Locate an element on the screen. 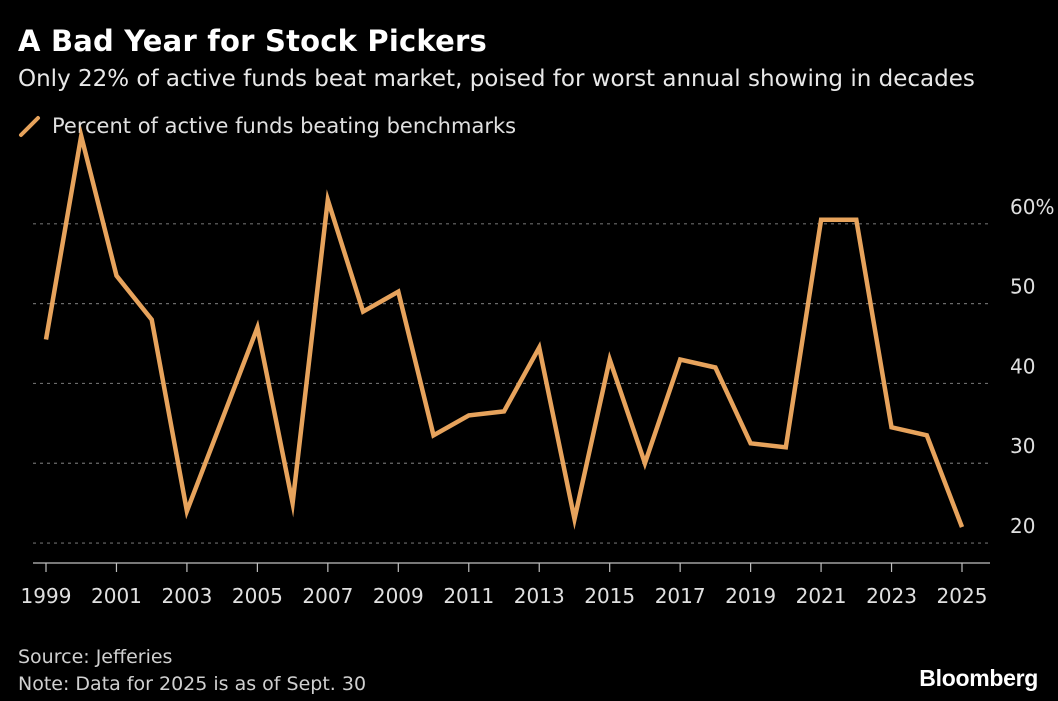  data-point-2024 is located at coordinates (927, 435).